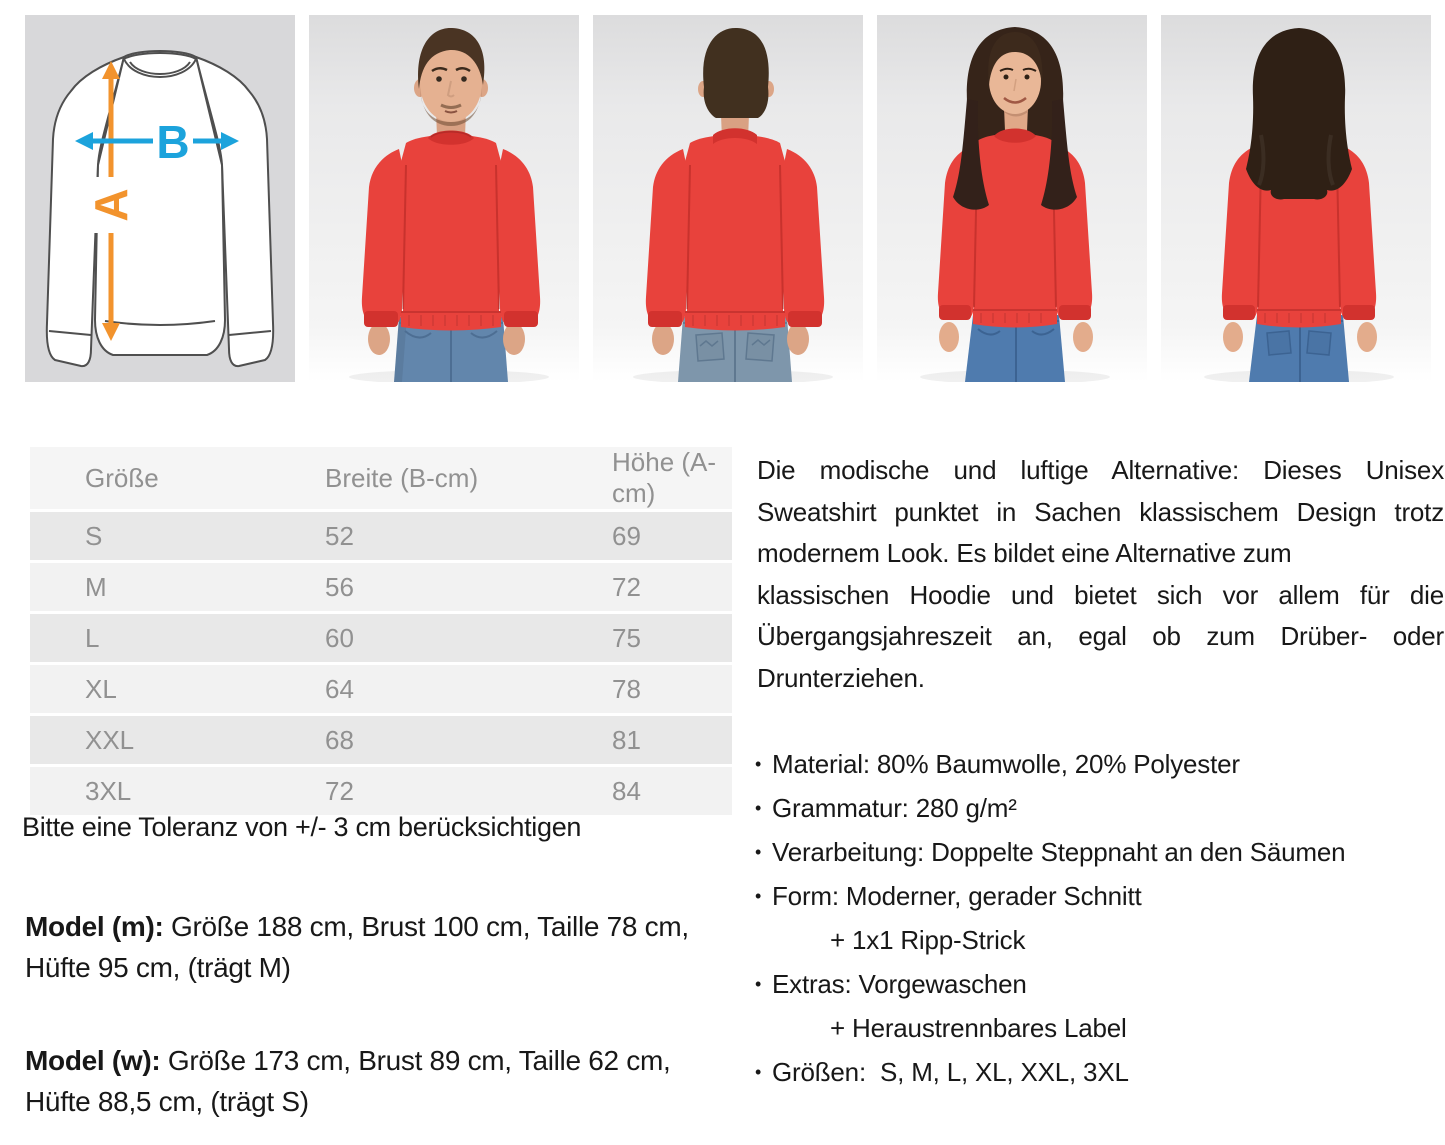  Describe the element at coordinates (162, 638) in the screenshot. I see `table-cell: L` at that location.